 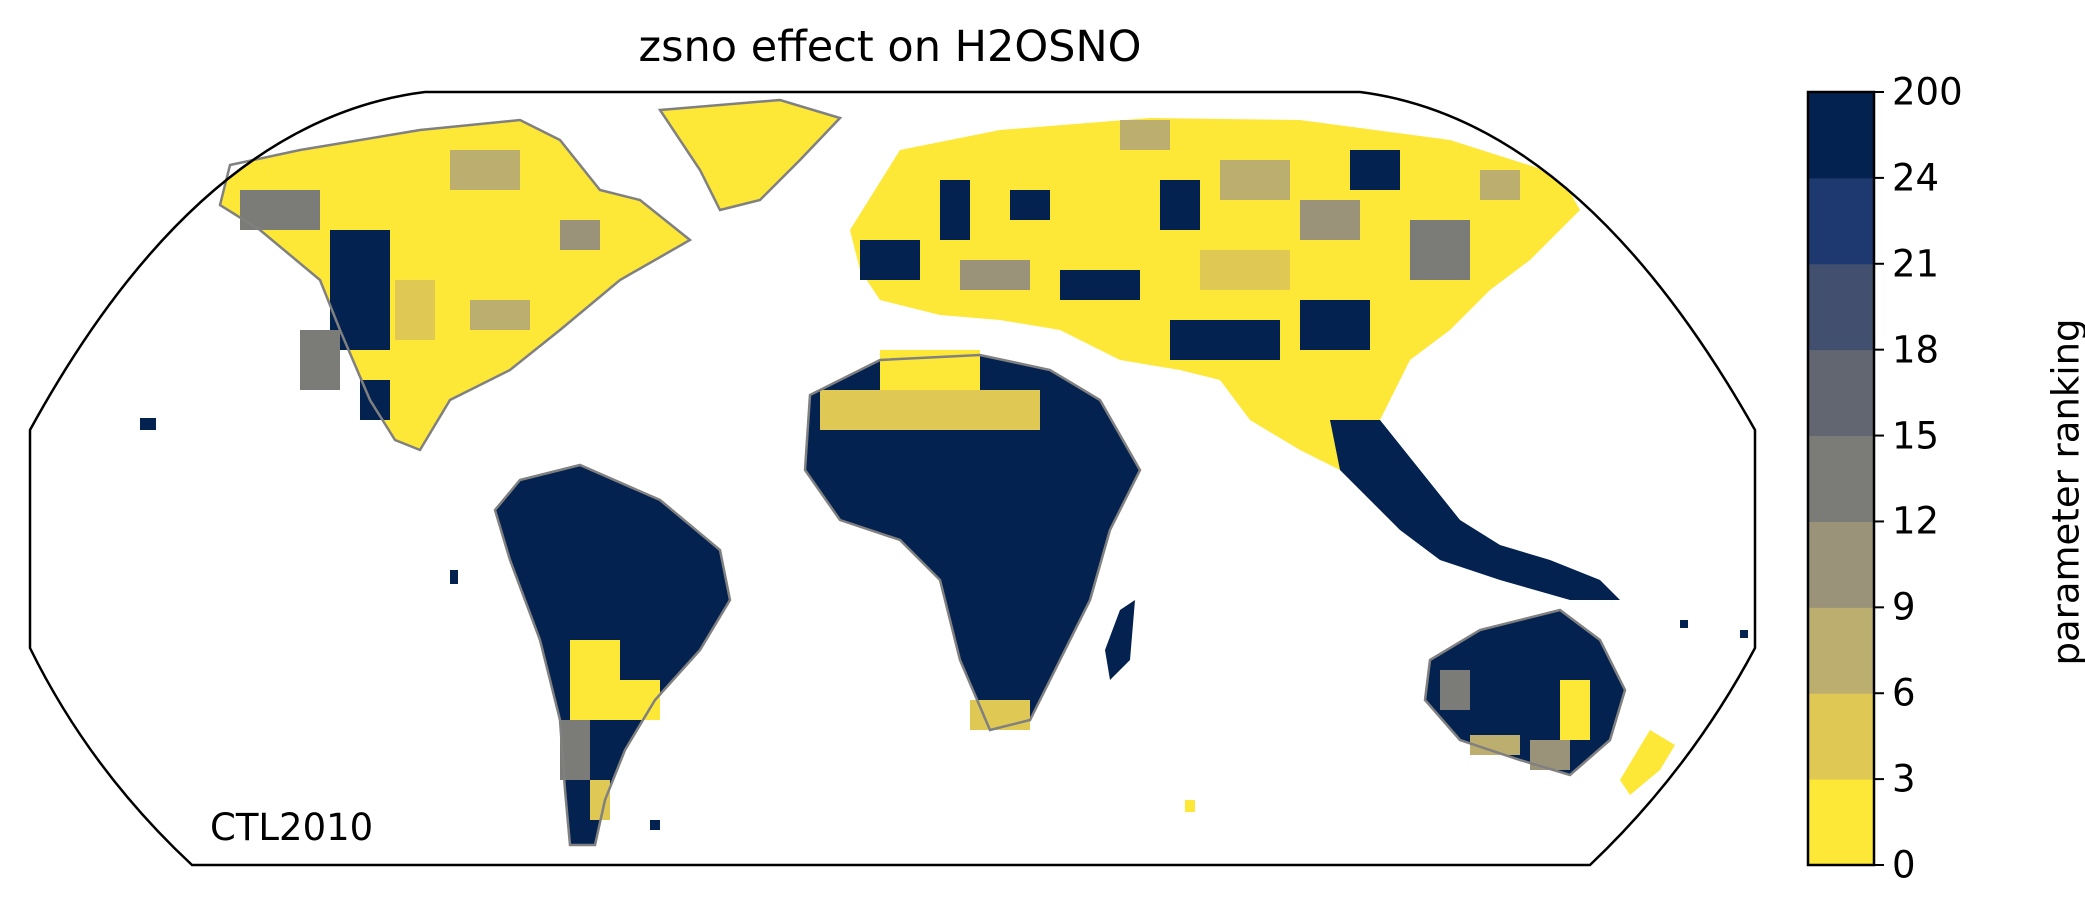 I want to click on colorbar-tick-label: 21, so click(x=1916, y=264).